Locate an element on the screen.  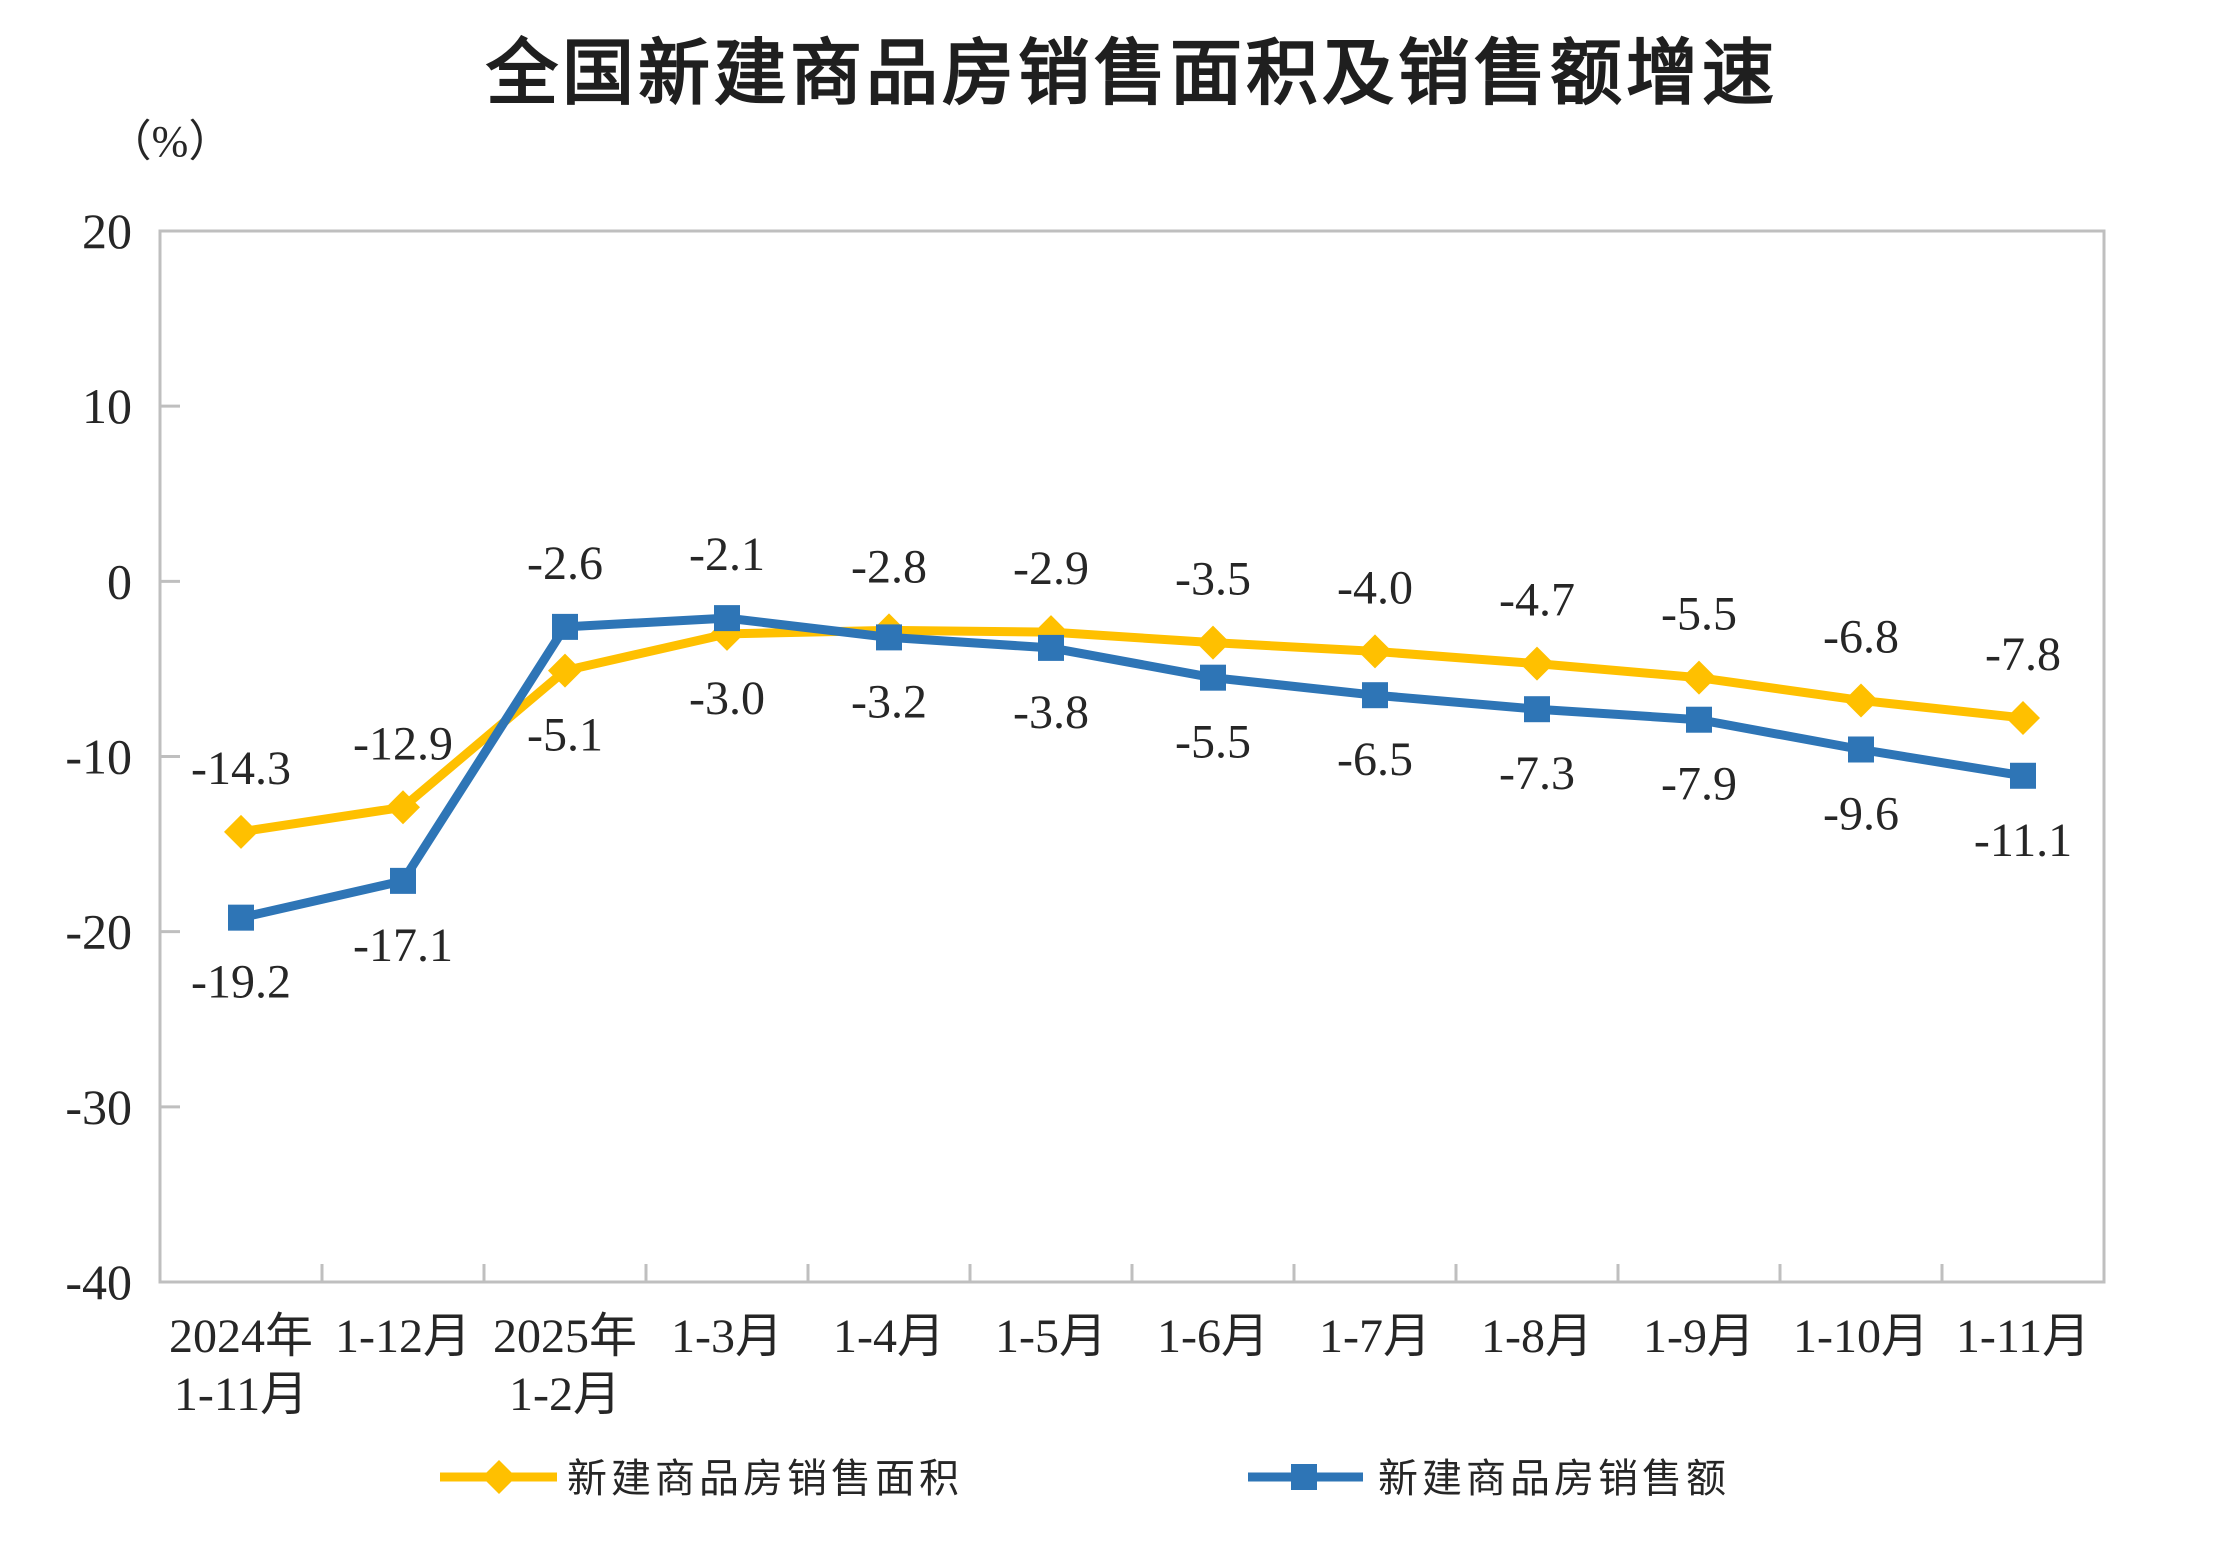
legend-item-sales-amount: 新建商品房销售额 is located at coordinates (1489, 1478).